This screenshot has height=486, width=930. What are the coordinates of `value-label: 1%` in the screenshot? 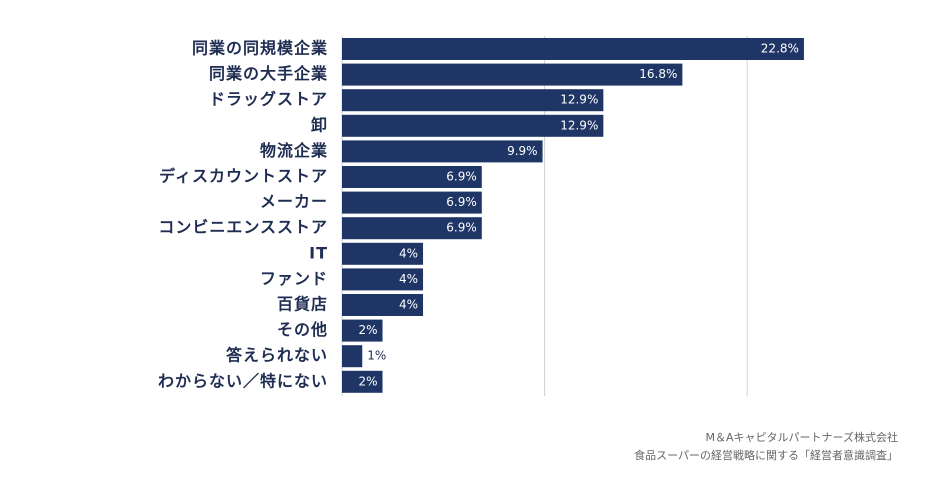 It's located at (376, 356).